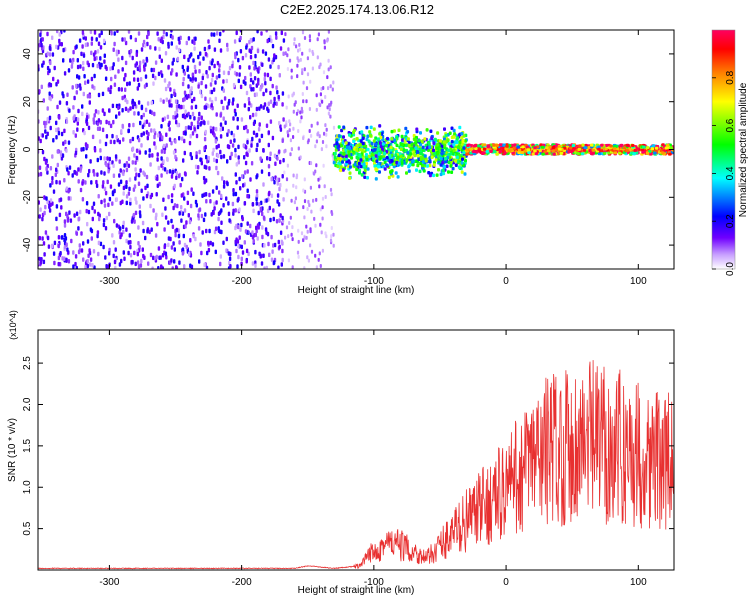 The height and width of the screenshot is (600, 750). I want to click on x-tick-label: -200, so click(242, 582).